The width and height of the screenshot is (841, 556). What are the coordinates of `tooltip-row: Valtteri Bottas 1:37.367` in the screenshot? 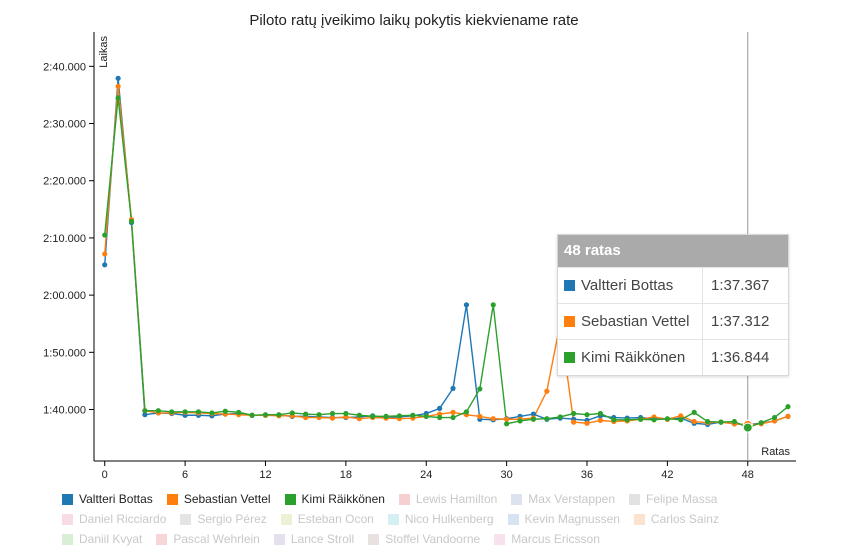 It's located at (673, 285).